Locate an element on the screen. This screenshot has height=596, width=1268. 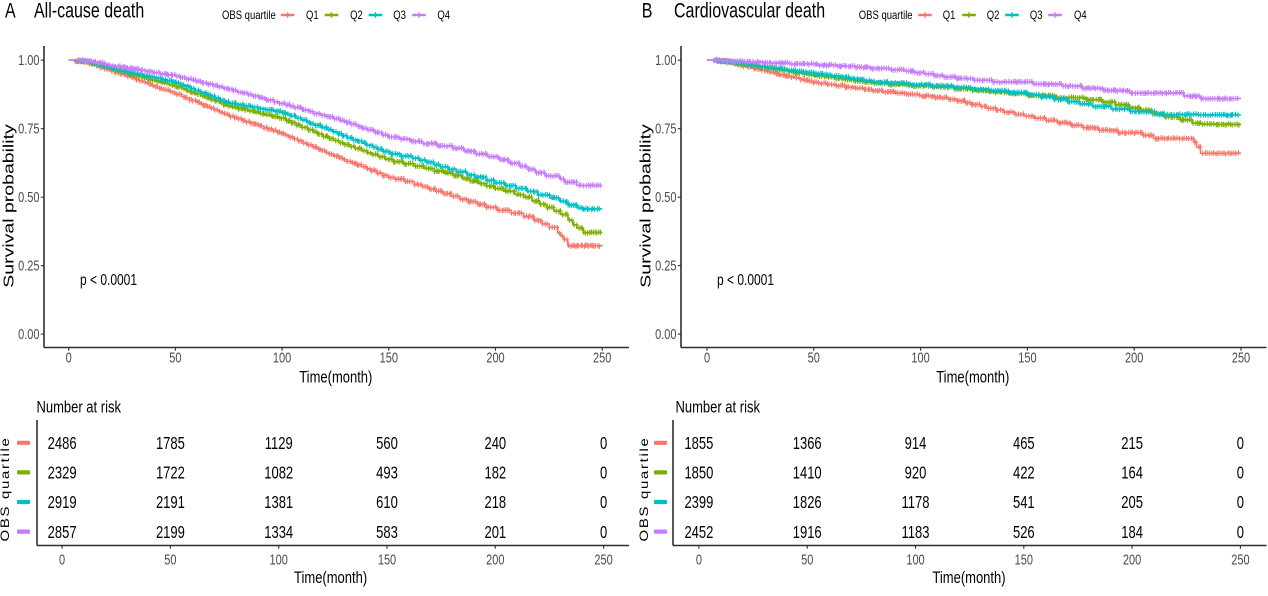
svg-text: 2191 is located at coordinates (170, 502).